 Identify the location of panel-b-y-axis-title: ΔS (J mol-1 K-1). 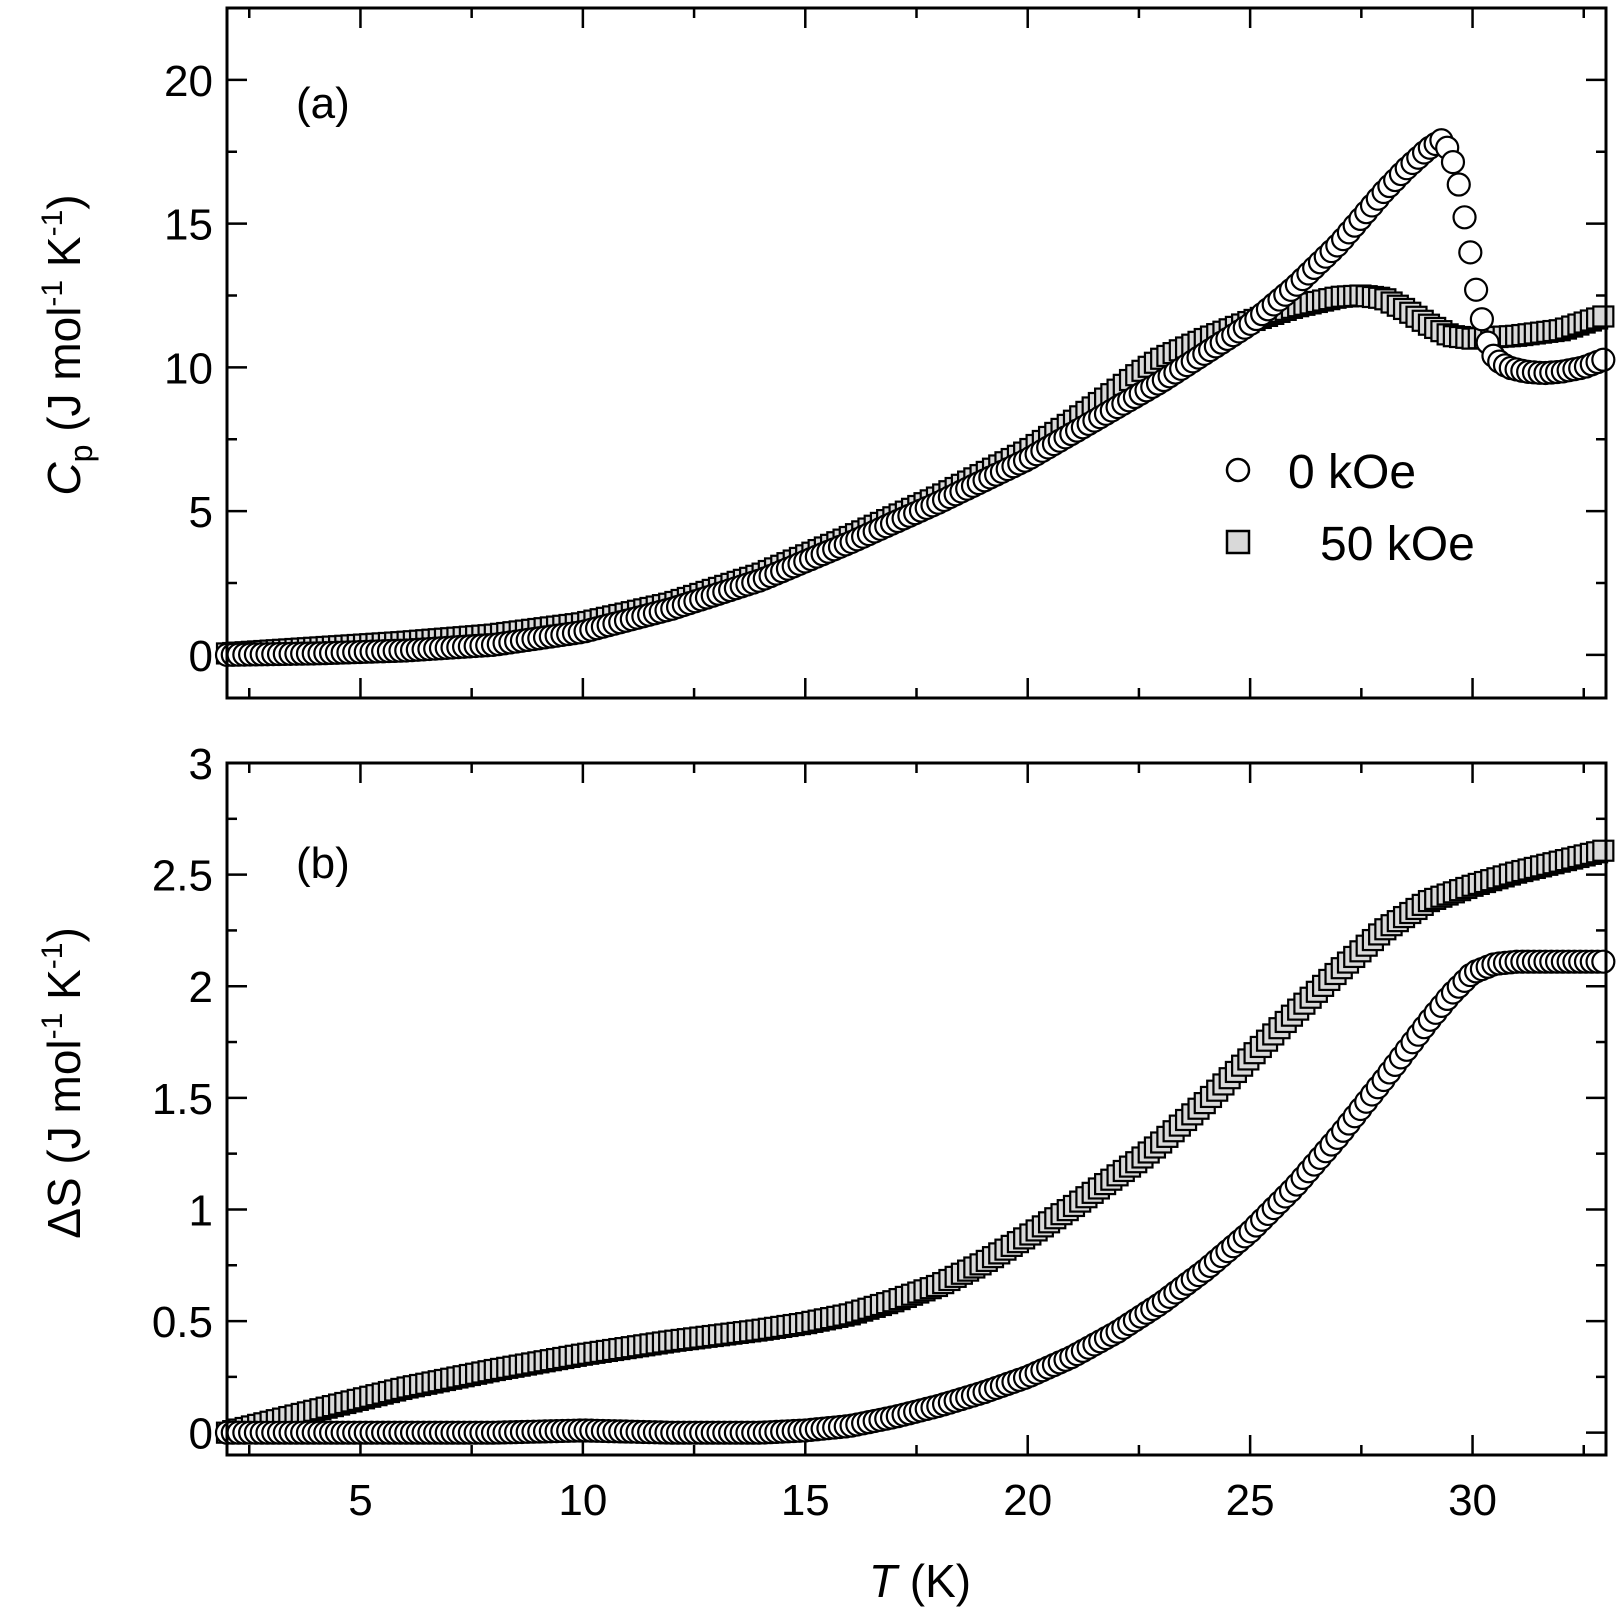
(63, 1083).